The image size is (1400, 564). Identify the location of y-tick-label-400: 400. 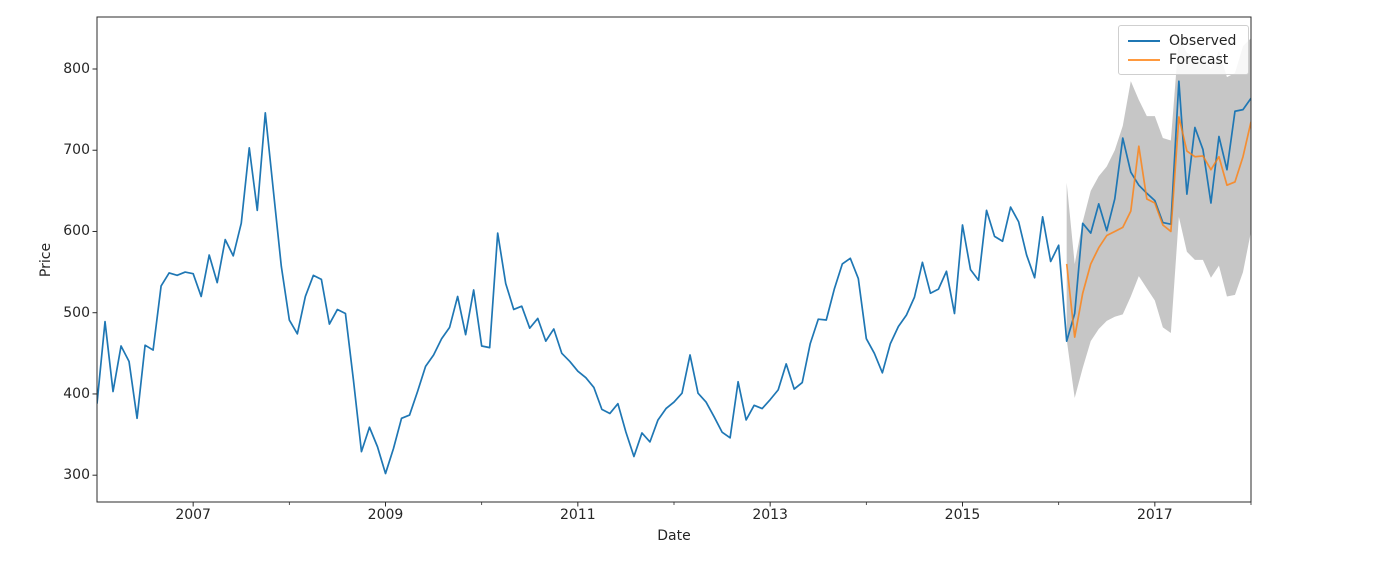
(76, 393).